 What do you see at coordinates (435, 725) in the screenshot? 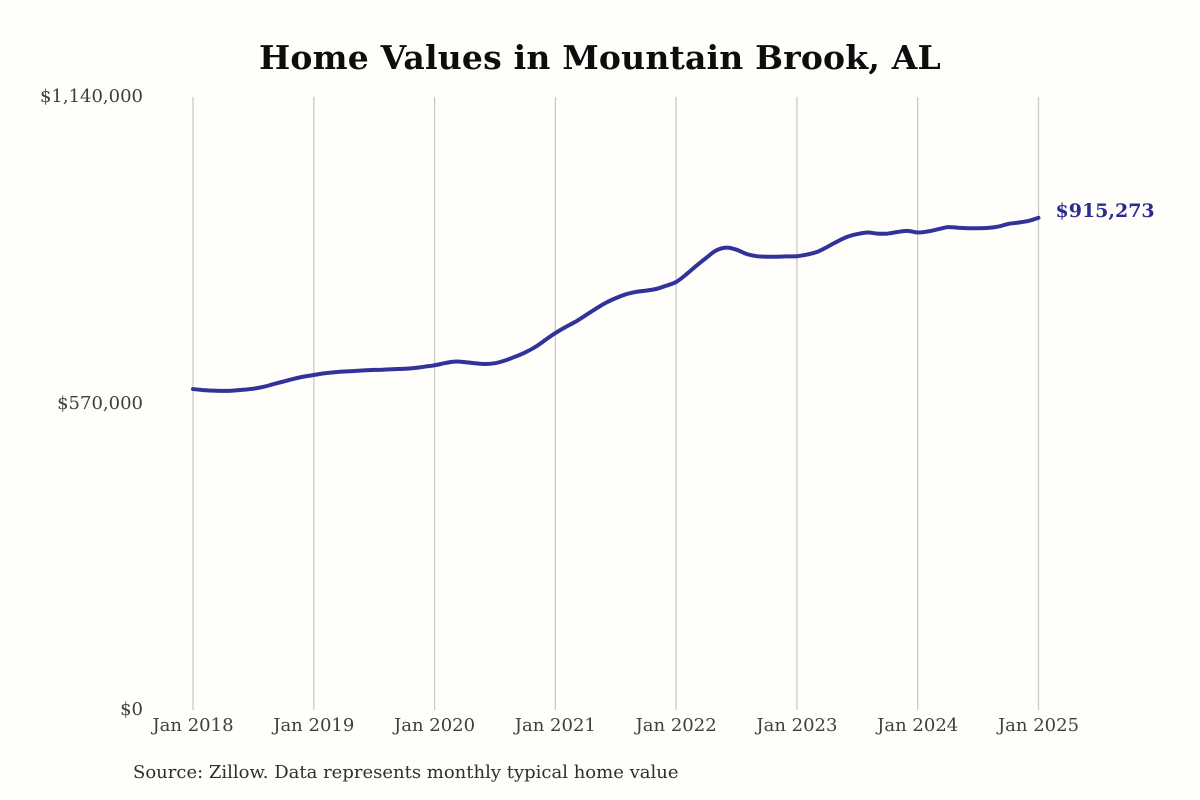
I see `x-axis-label: Jan 2020` at bounding box center [435, 725].